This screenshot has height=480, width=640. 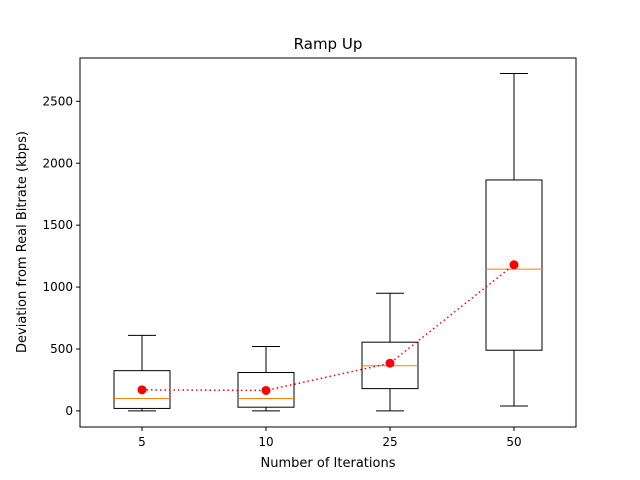 What do you see at coordinates (69, 411) in the screenshot?
I see `y-tick-label: 0` at bounding box center [69, 411].